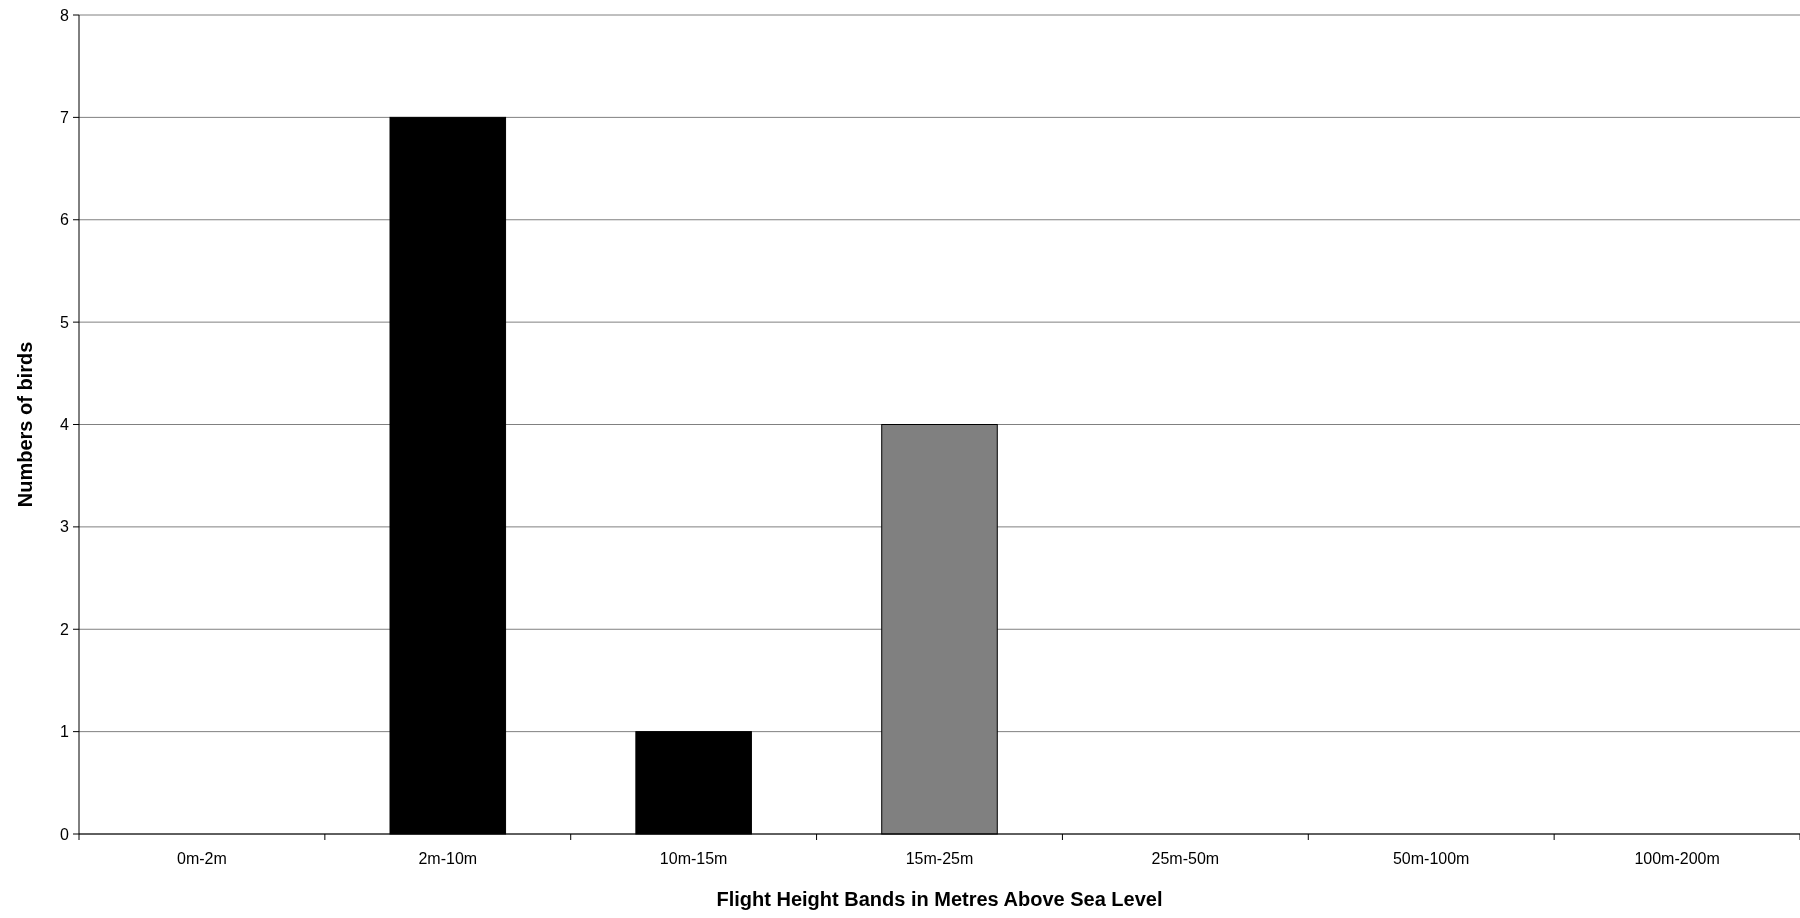  I want to click on x-tick-label: 15m-25m, so click(939, 858).